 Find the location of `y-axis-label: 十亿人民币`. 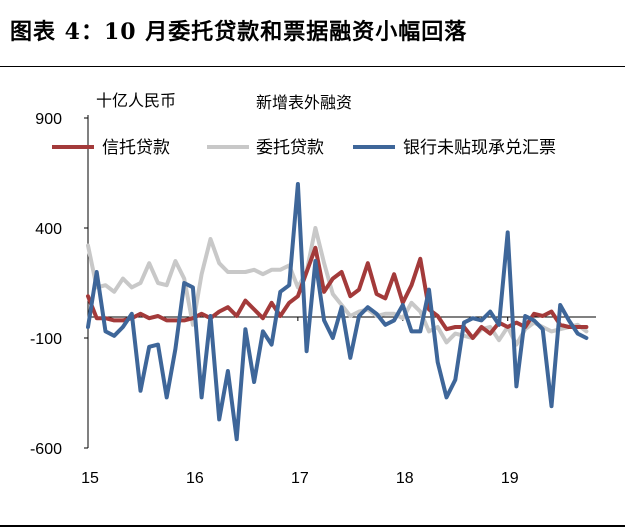

y-axis-label: 十亿人民币 is located at coordinates (136, 100).